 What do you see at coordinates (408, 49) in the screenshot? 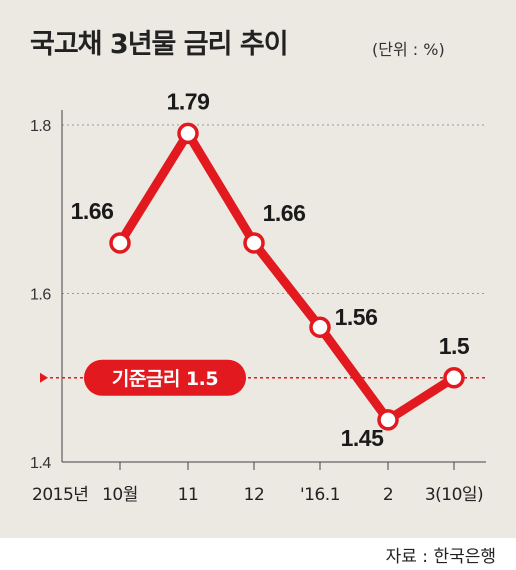
I see `unit-label: (단위 : %)` at bounding box center [408, 49].